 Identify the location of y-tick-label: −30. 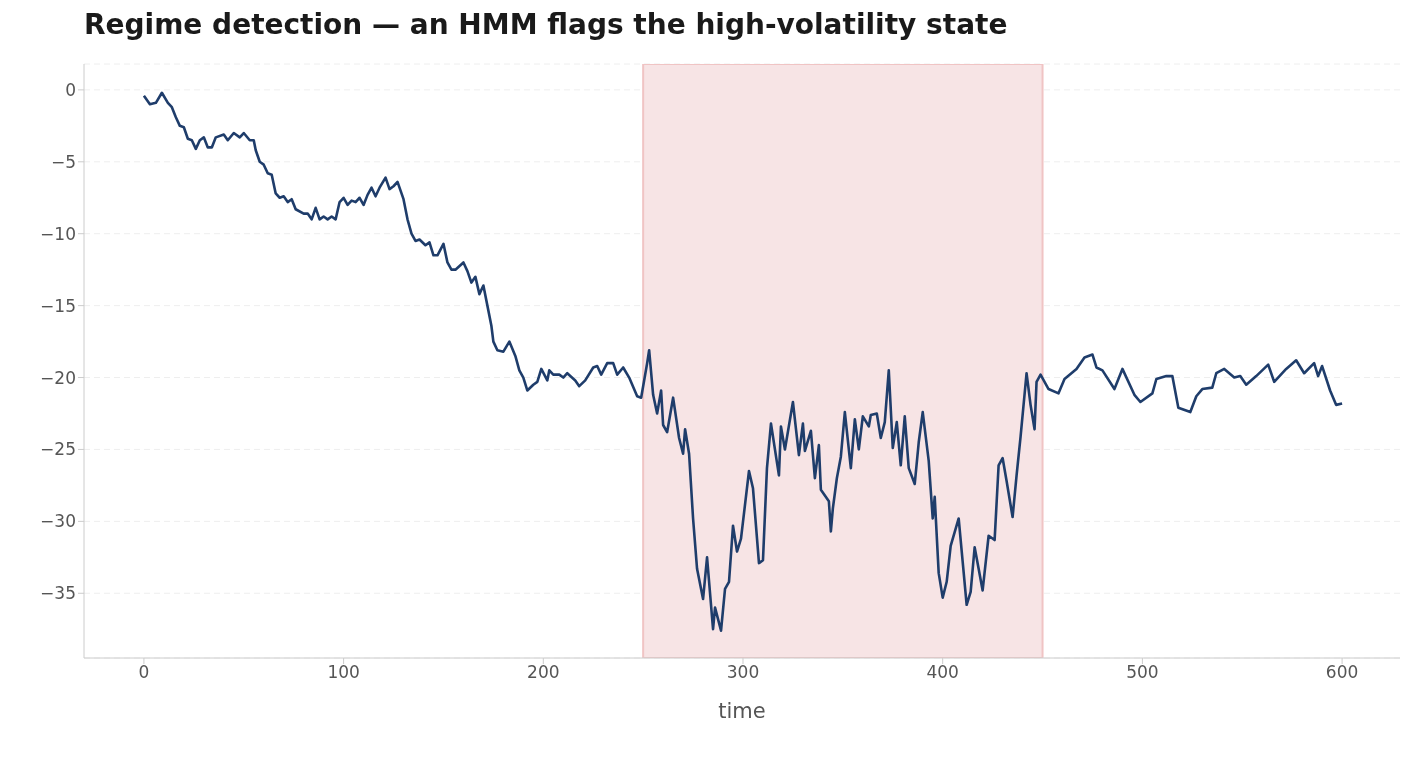
(58, 521).